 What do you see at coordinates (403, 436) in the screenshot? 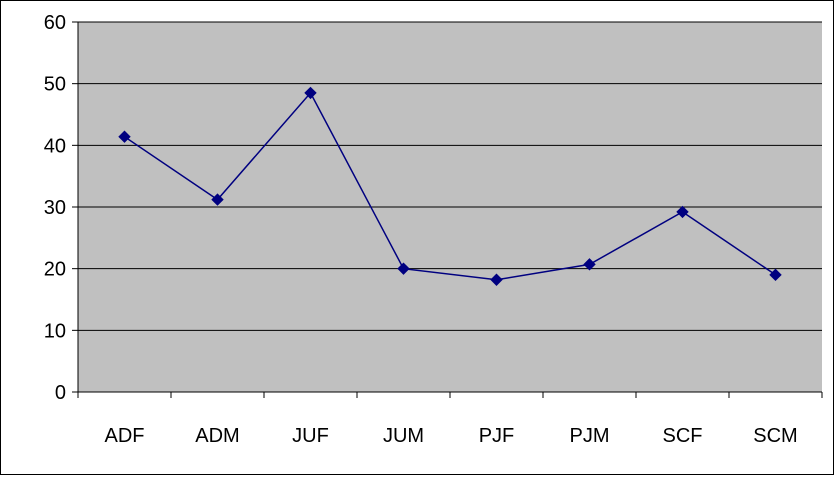
I see `x-tick-label: JUM` at bounding box center [403, 436].